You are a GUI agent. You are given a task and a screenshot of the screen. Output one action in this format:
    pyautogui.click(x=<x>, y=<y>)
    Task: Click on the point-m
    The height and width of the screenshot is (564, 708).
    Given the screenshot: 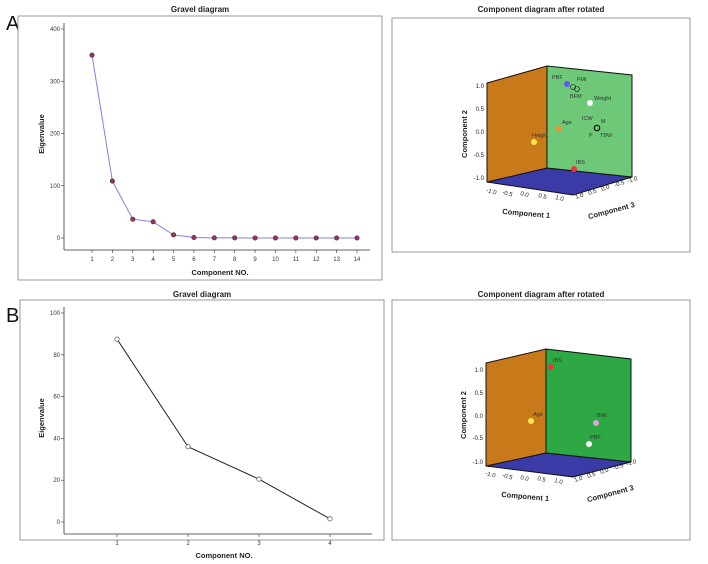 What is the action you would take?
    pyautogui.click(x=597, y=128)
    